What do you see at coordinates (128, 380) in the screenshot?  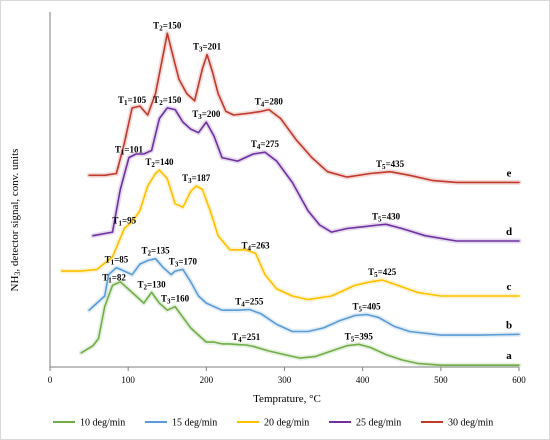 I see `x-tick-label: 100` at bounding box center [128, 380].